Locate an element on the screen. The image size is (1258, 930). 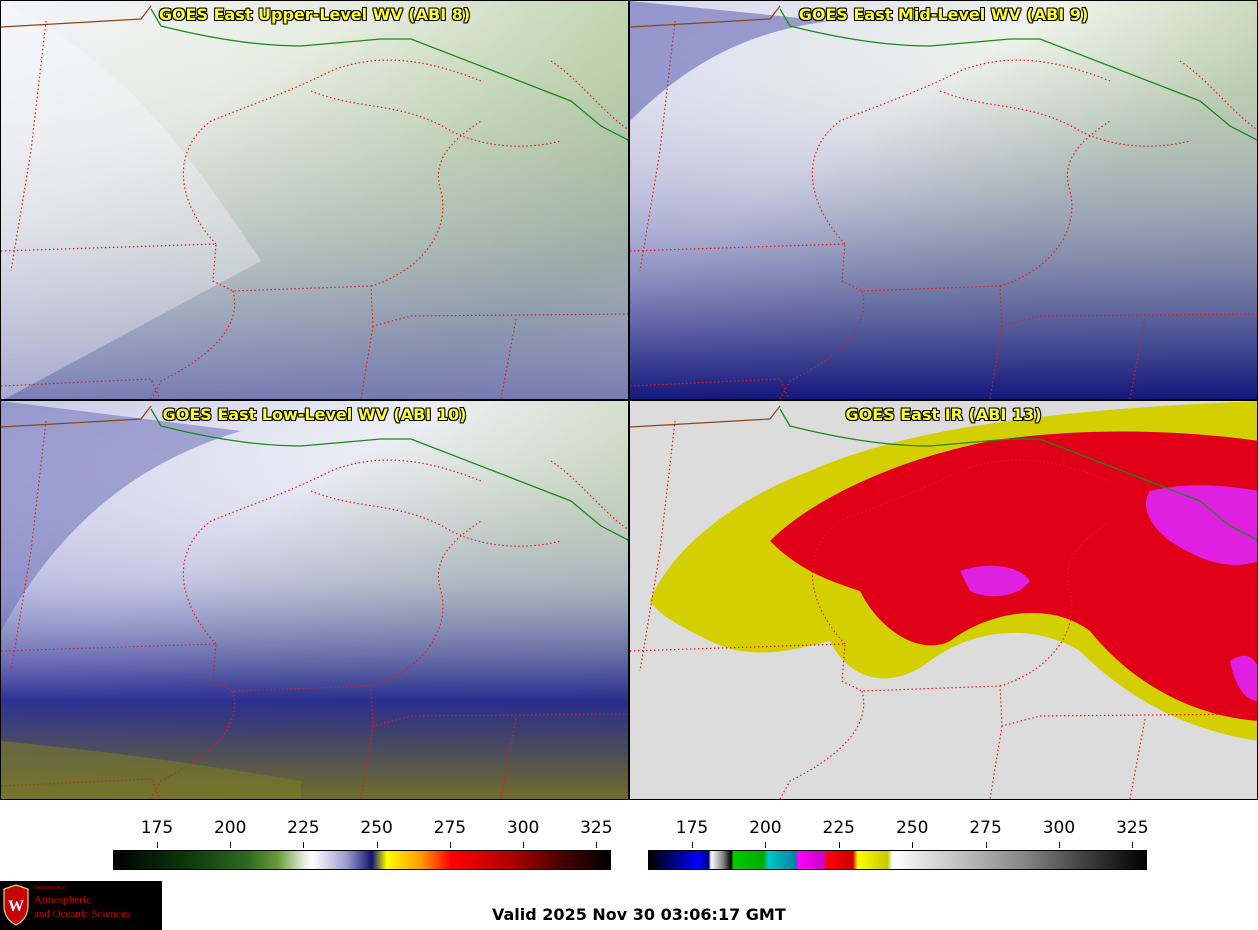
valid-time-text: Valid 2025 Nov 30 03:06:17 GMT is located at coordinates (639, 914).